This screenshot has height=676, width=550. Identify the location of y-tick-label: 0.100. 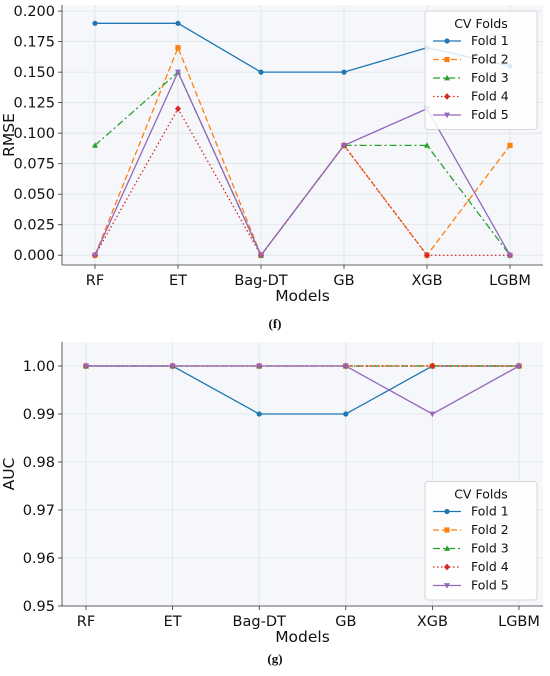
(34, 134).